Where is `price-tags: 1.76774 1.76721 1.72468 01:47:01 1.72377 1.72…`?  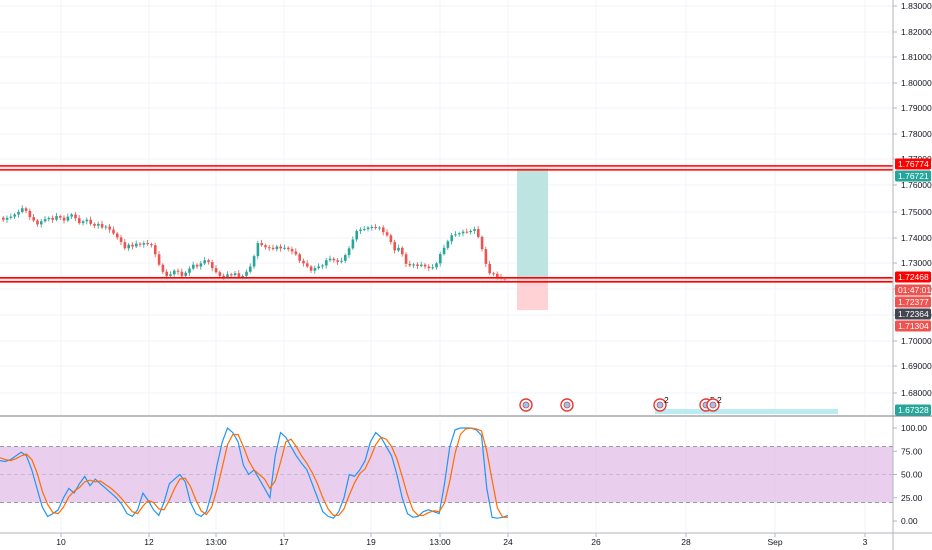 price-tags: 1.76774 1.76721 1.72468 01:47:01 1.72377 1.72… is located at coordinates (913, 287).